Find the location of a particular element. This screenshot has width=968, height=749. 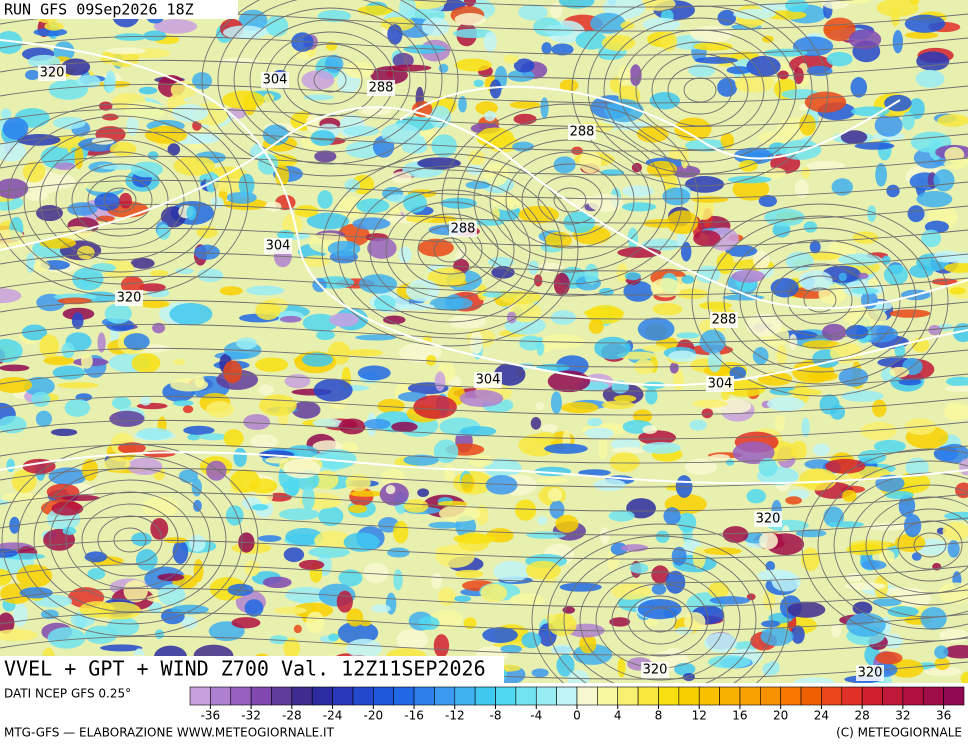

colorbar-tick-label: -16 is located at coordinates (414, 716).